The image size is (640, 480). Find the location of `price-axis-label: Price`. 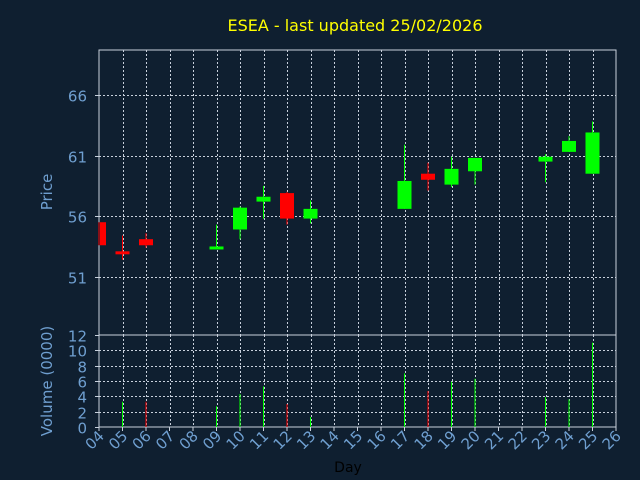

price-axis-label: Price is located at coordinates (47, 192).